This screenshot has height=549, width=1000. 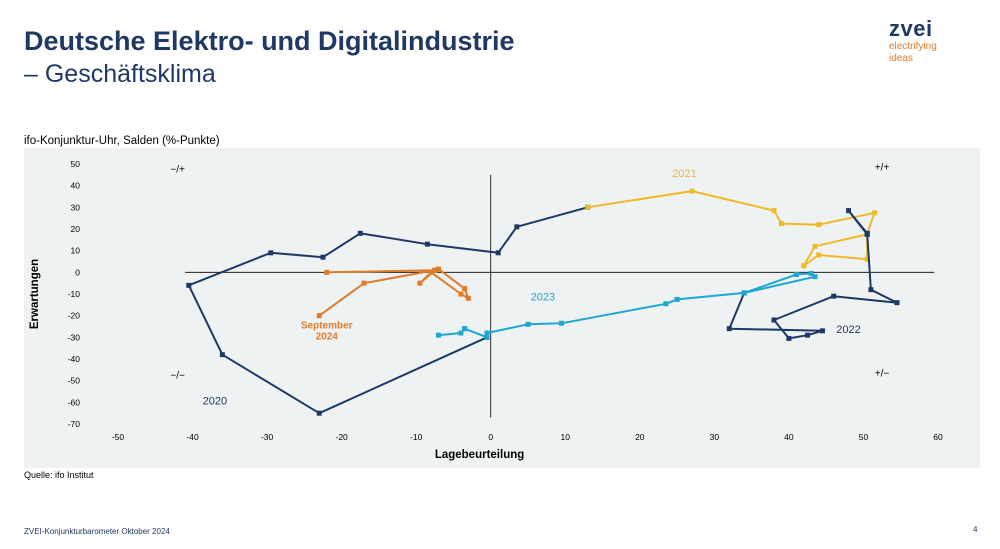 I want to click on y-tick-label: -40, so click(x=74, y=359).